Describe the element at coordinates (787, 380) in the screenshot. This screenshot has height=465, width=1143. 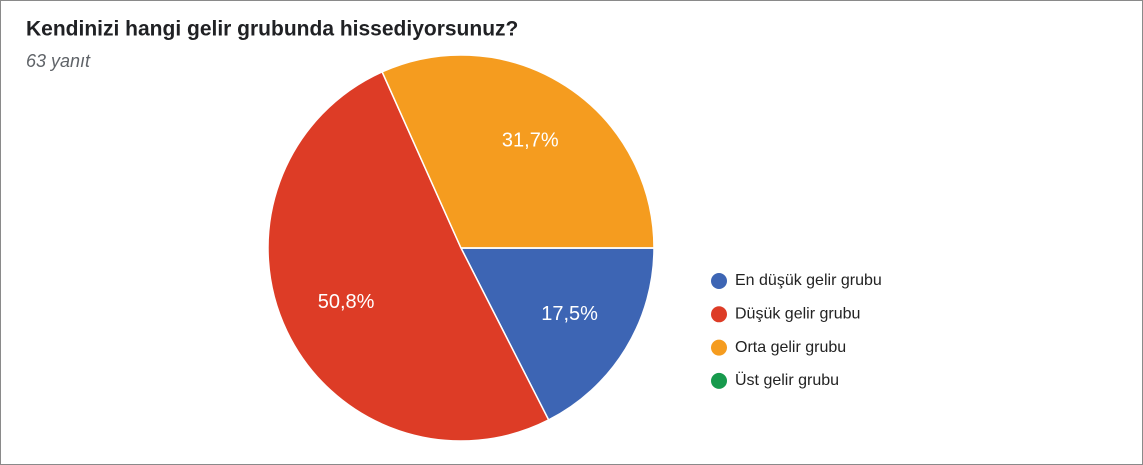
I see `legend-label: Üst gelir grubu` at that location.